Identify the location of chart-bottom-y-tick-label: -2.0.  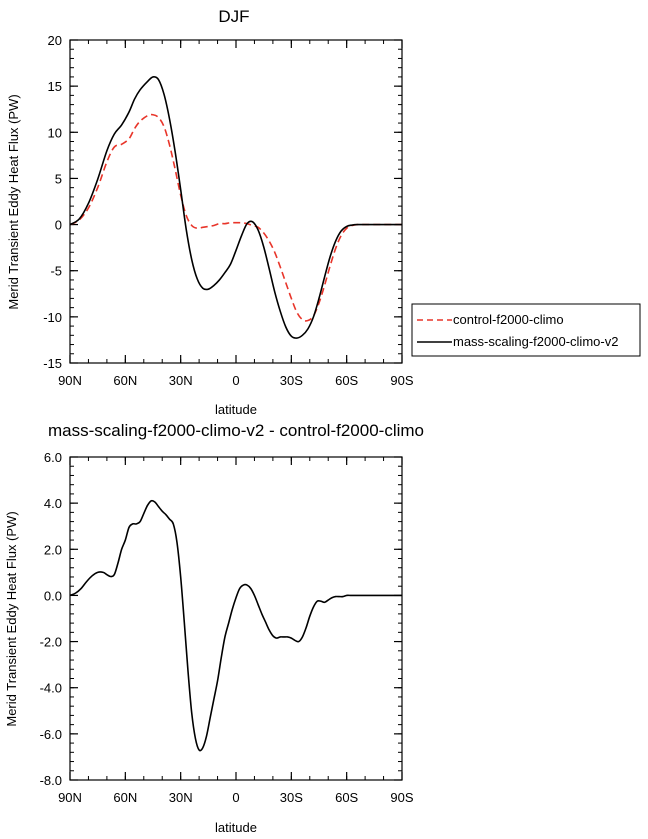
(51, 642).